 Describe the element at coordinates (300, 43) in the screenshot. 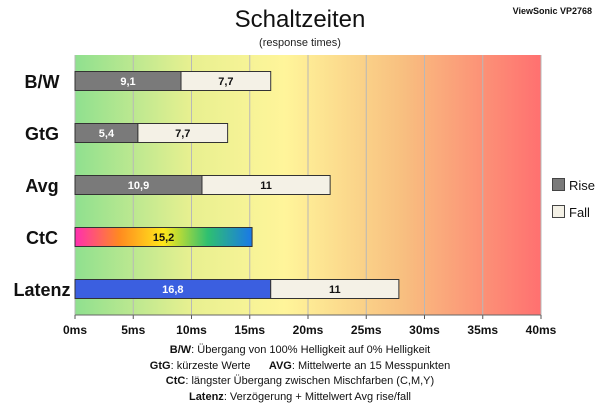

I see `chart-subtitle: (response times)` at that location.